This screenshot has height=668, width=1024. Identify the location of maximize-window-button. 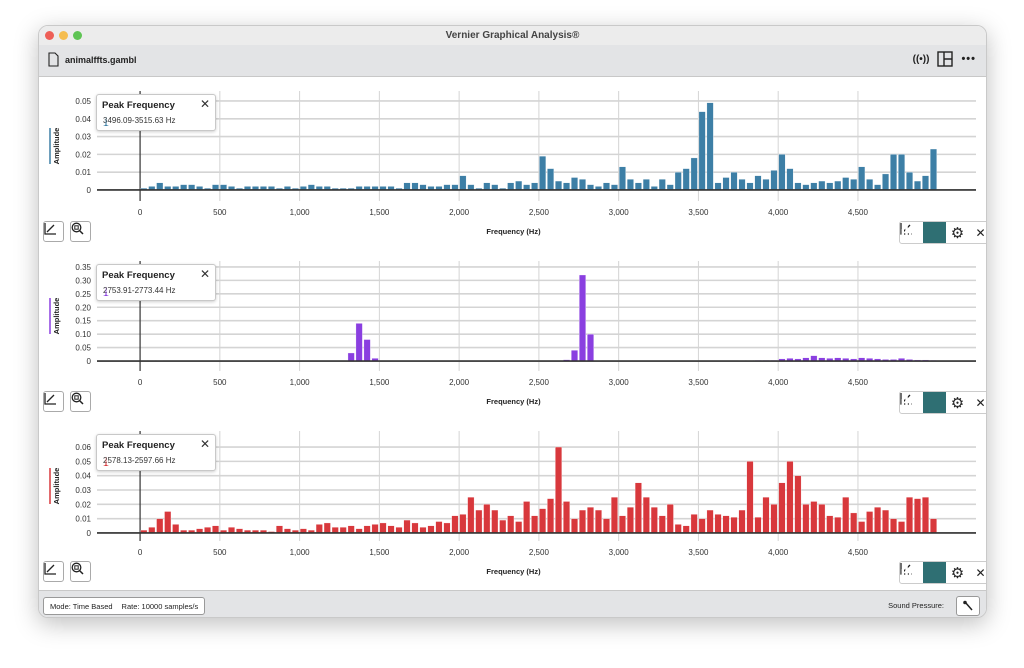
(77, 35).